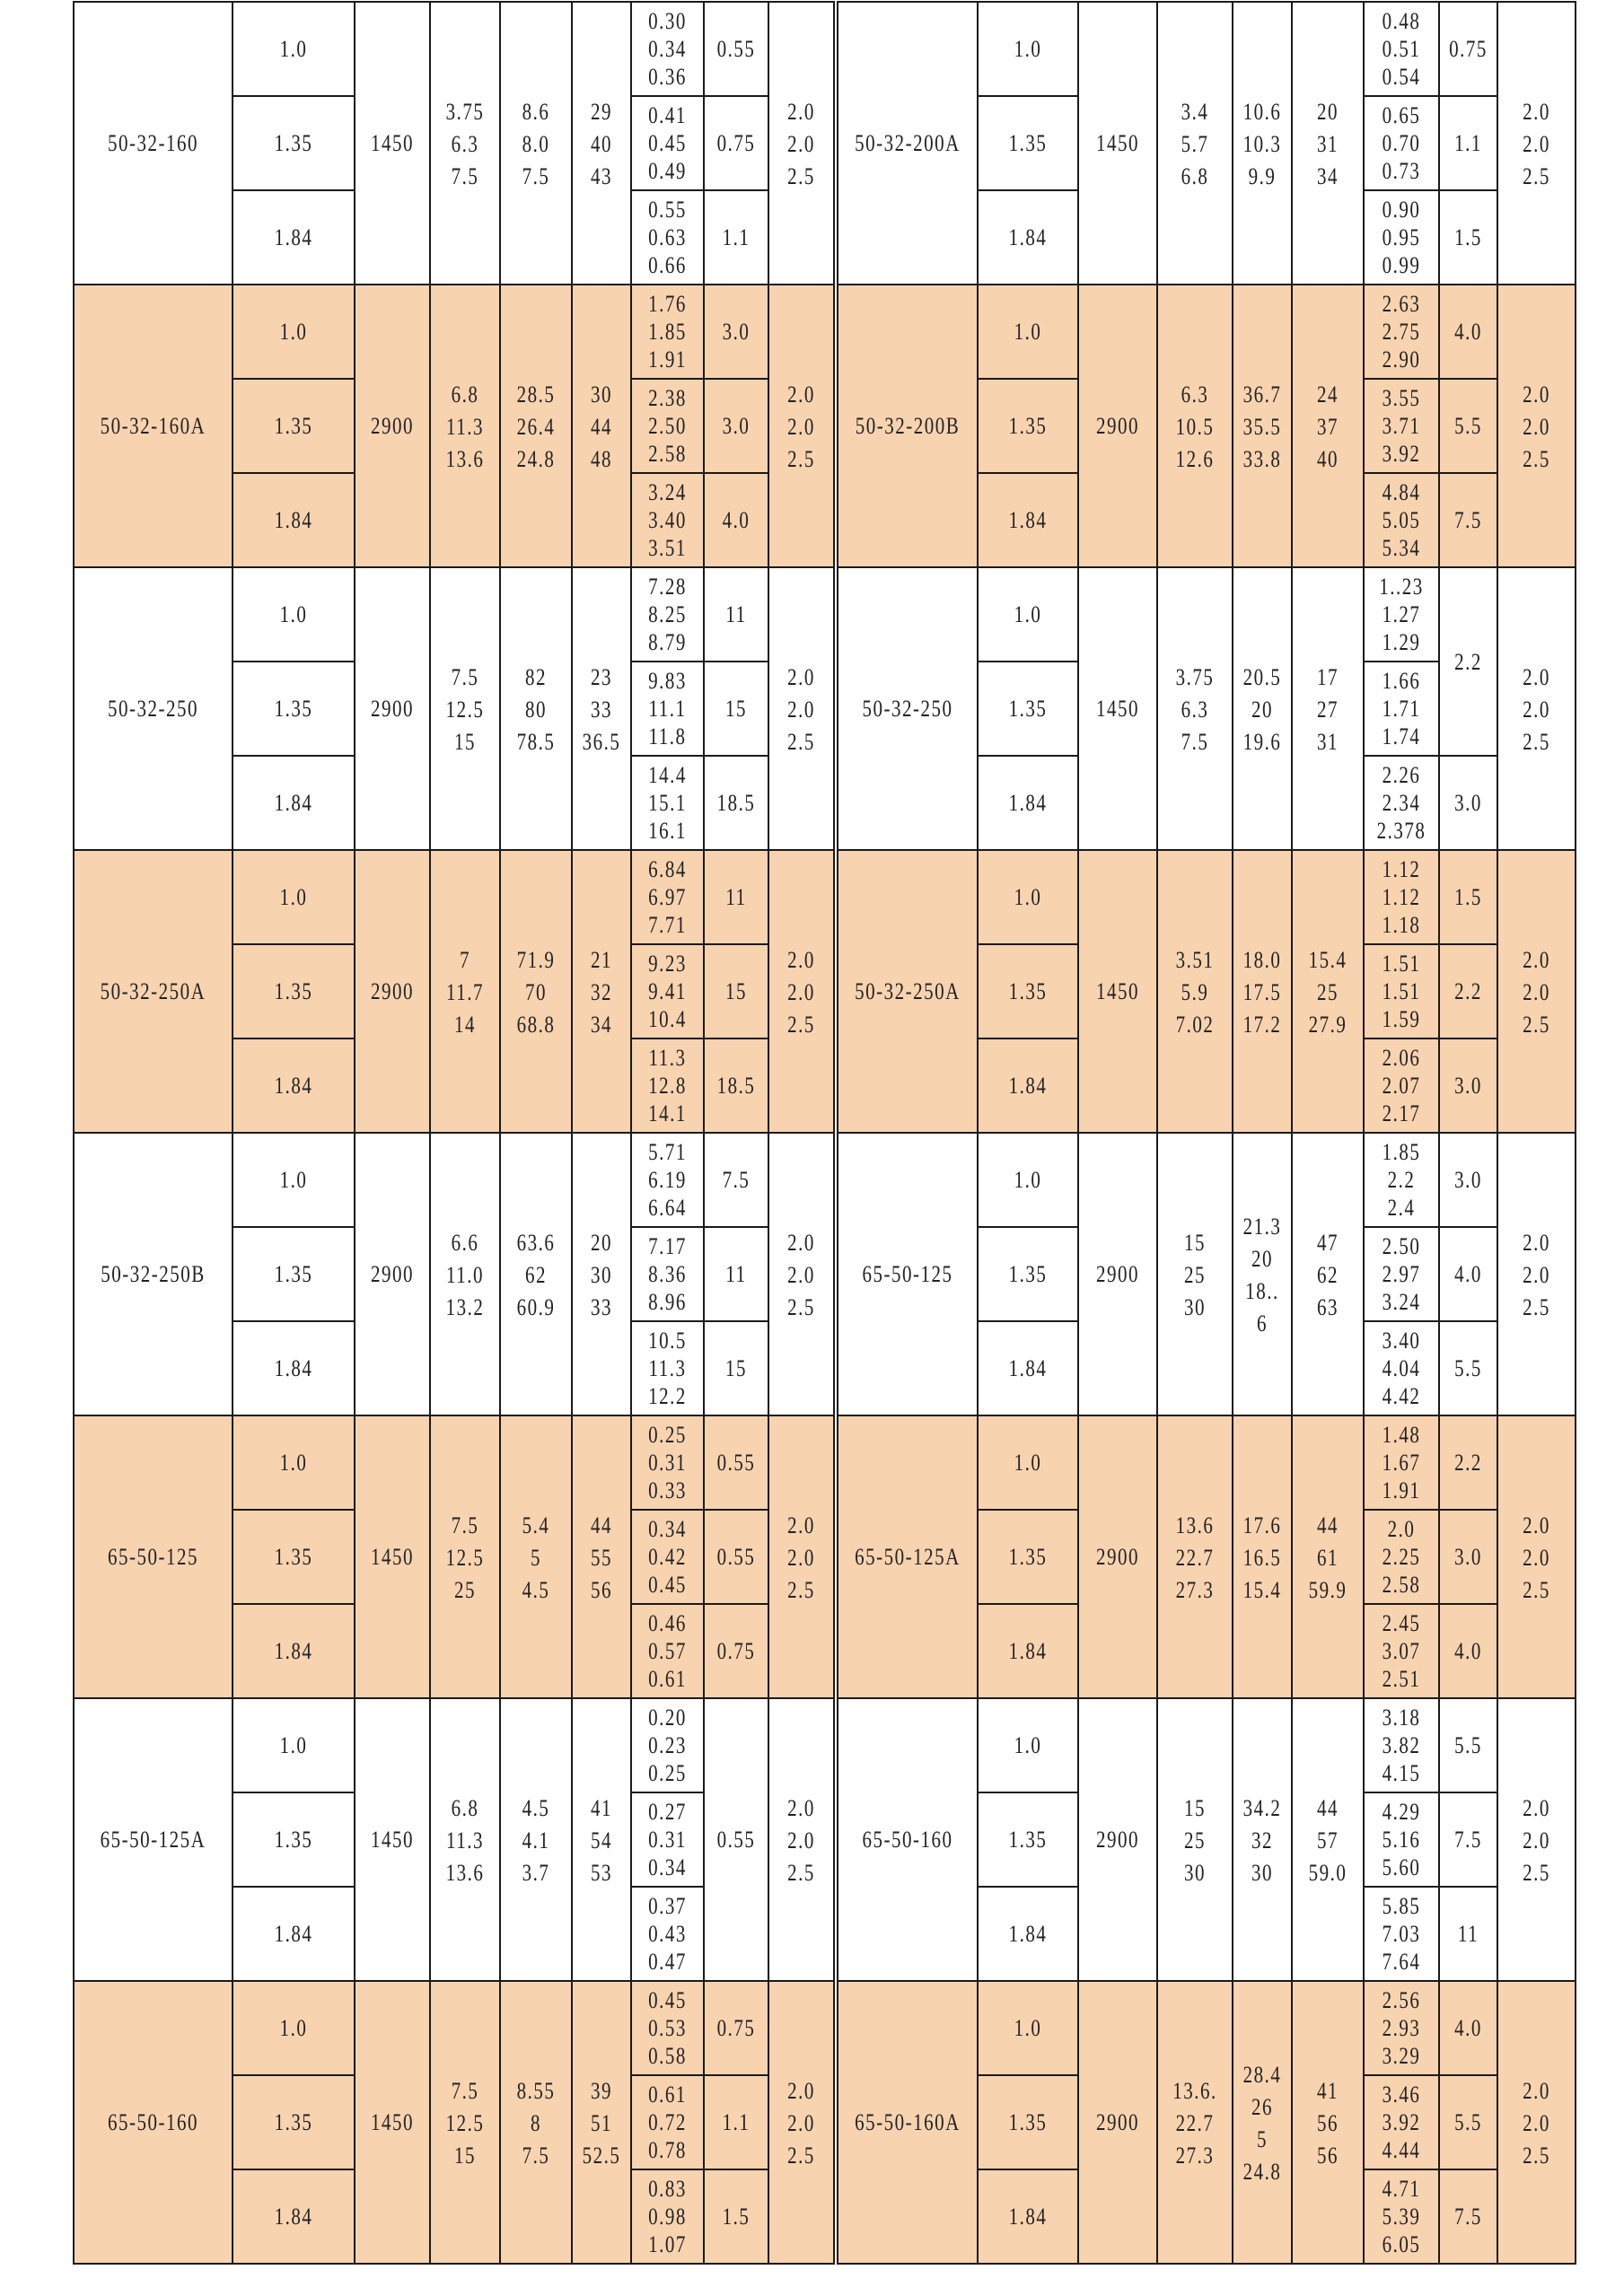 Image resolution: width=1624 pixels, height=2296 pixels. What do you see at coordinates (1194, 991) in the screenshot?
I see `flow-cell: 3.51 5.9 7.02` at bounding box center [1194, 991].